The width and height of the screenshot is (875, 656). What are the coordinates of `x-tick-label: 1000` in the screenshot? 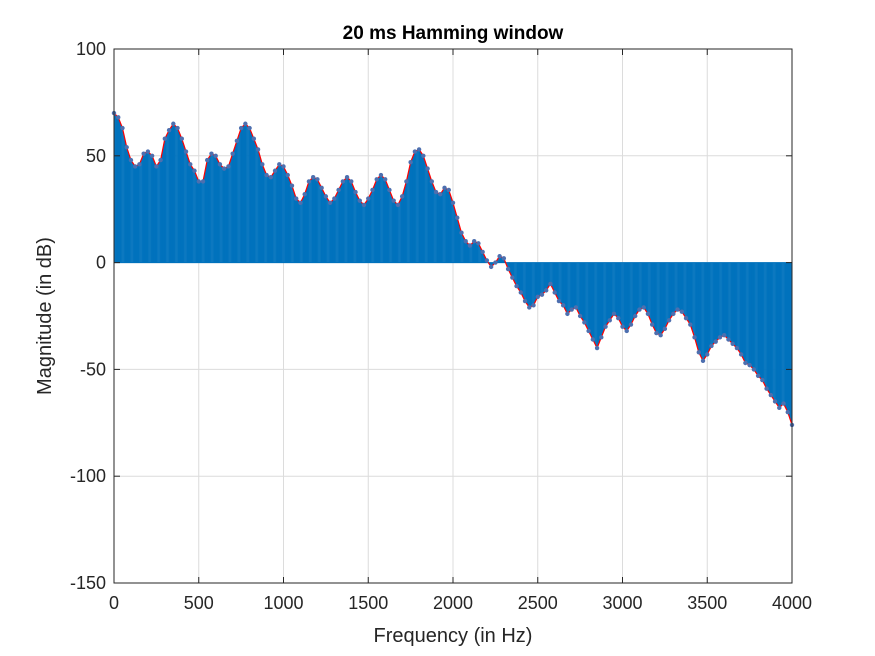 It's located at (283, 603).